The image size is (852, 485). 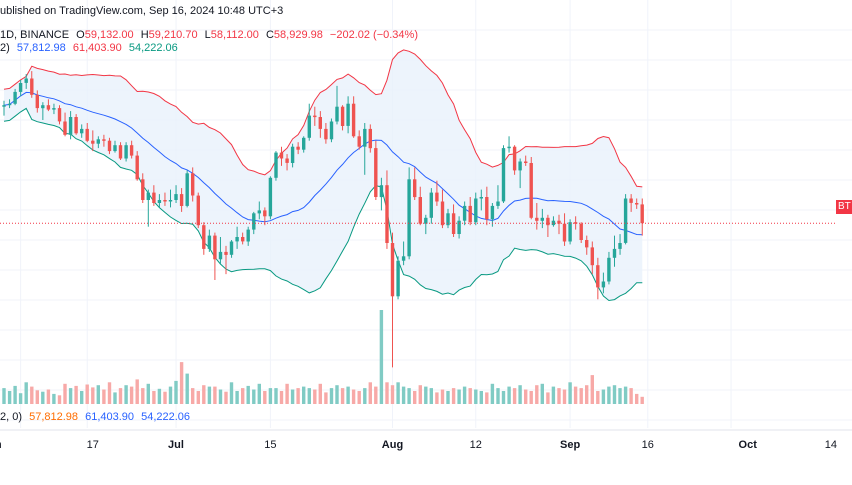 I want to click on time-axis-label: 16, so click(x=648, y=445).